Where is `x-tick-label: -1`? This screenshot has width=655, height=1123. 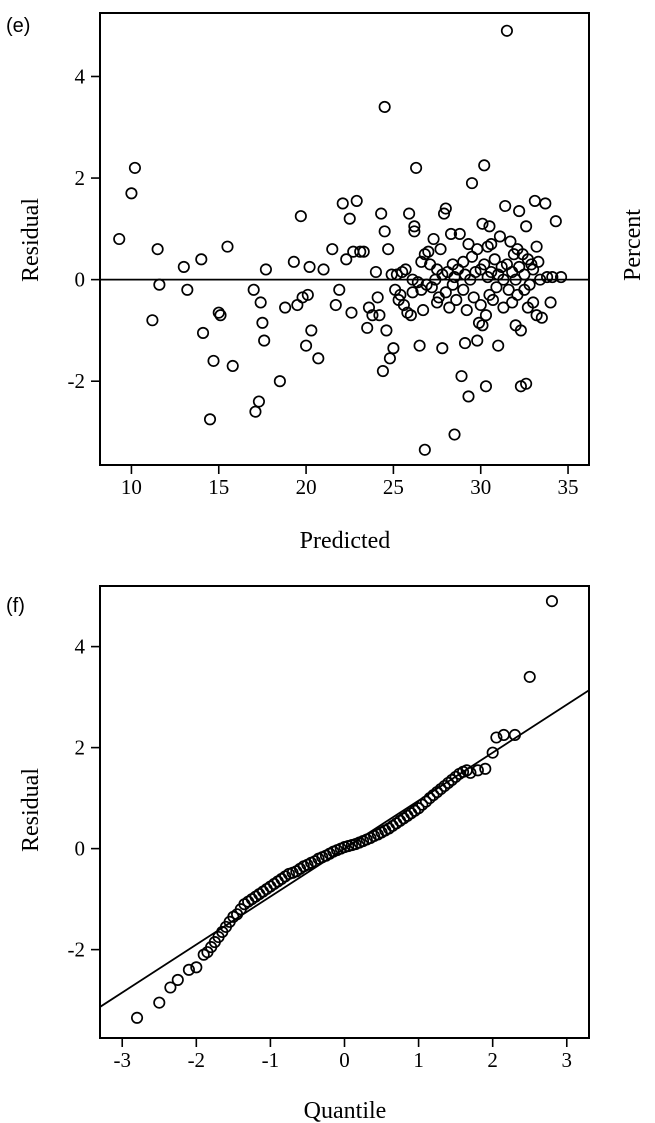 x-tick-label: -1 is located at coordinates (271, 1060).